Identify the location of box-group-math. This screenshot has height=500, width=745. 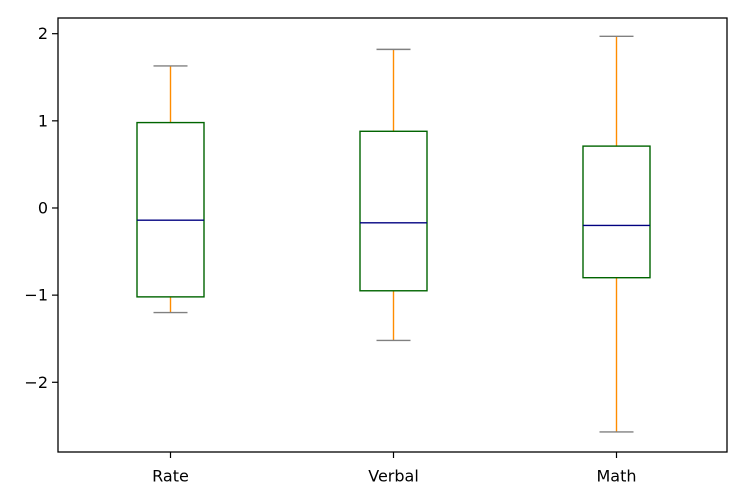
(616, 234).